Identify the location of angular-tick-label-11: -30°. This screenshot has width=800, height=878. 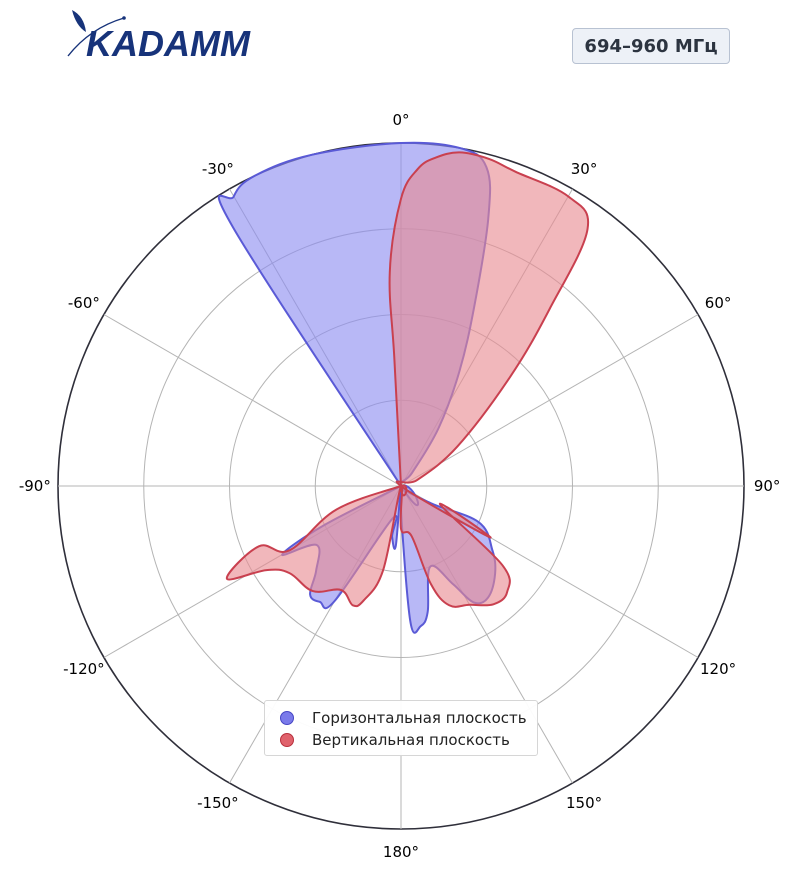
(218, 169).